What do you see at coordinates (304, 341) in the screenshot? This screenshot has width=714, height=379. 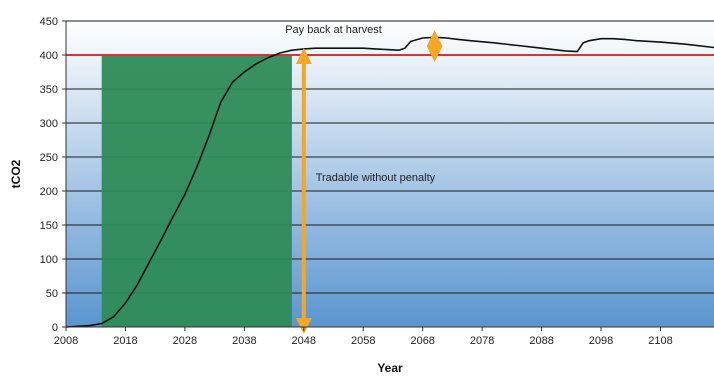 I see `x-tick-label-2048: 2048` at bounding box center [304, 341].